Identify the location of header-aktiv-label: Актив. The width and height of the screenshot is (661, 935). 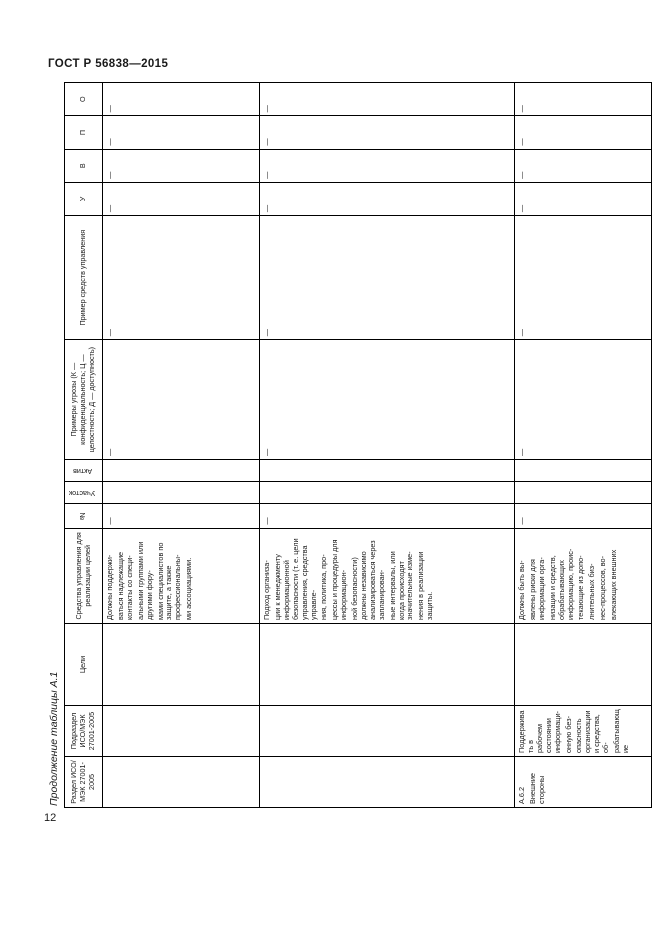
(82, 471).